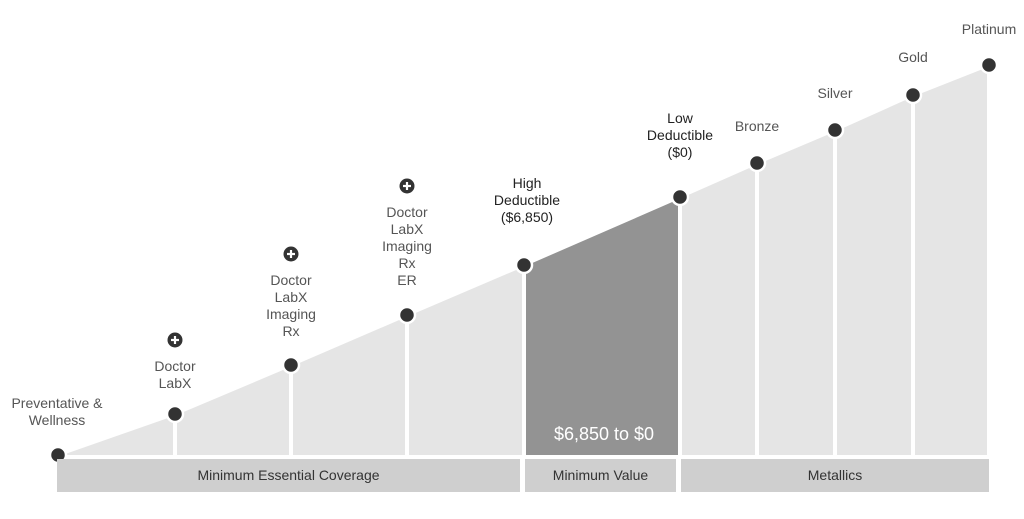 The image size is (1024, 519). I want to click on band-minimum-value, so click(600, 475).